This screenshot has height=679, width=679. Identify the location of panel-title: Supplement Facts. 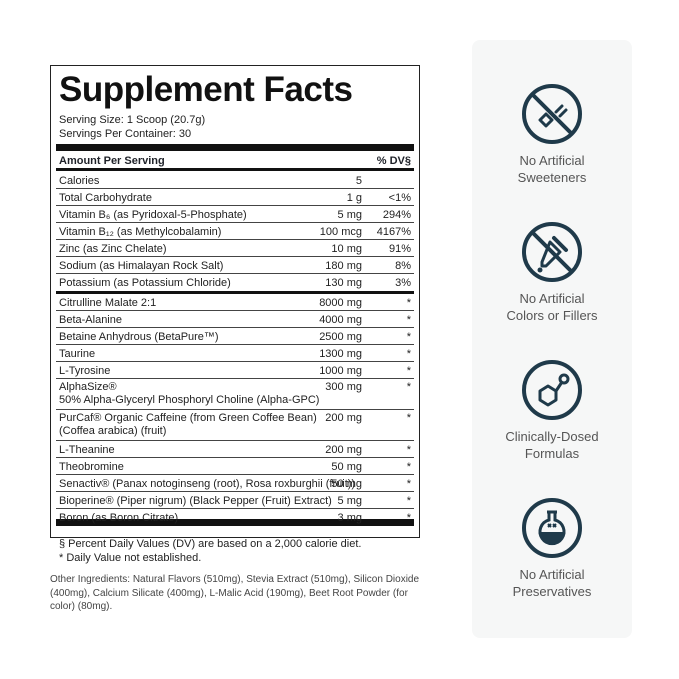
(206, 89).